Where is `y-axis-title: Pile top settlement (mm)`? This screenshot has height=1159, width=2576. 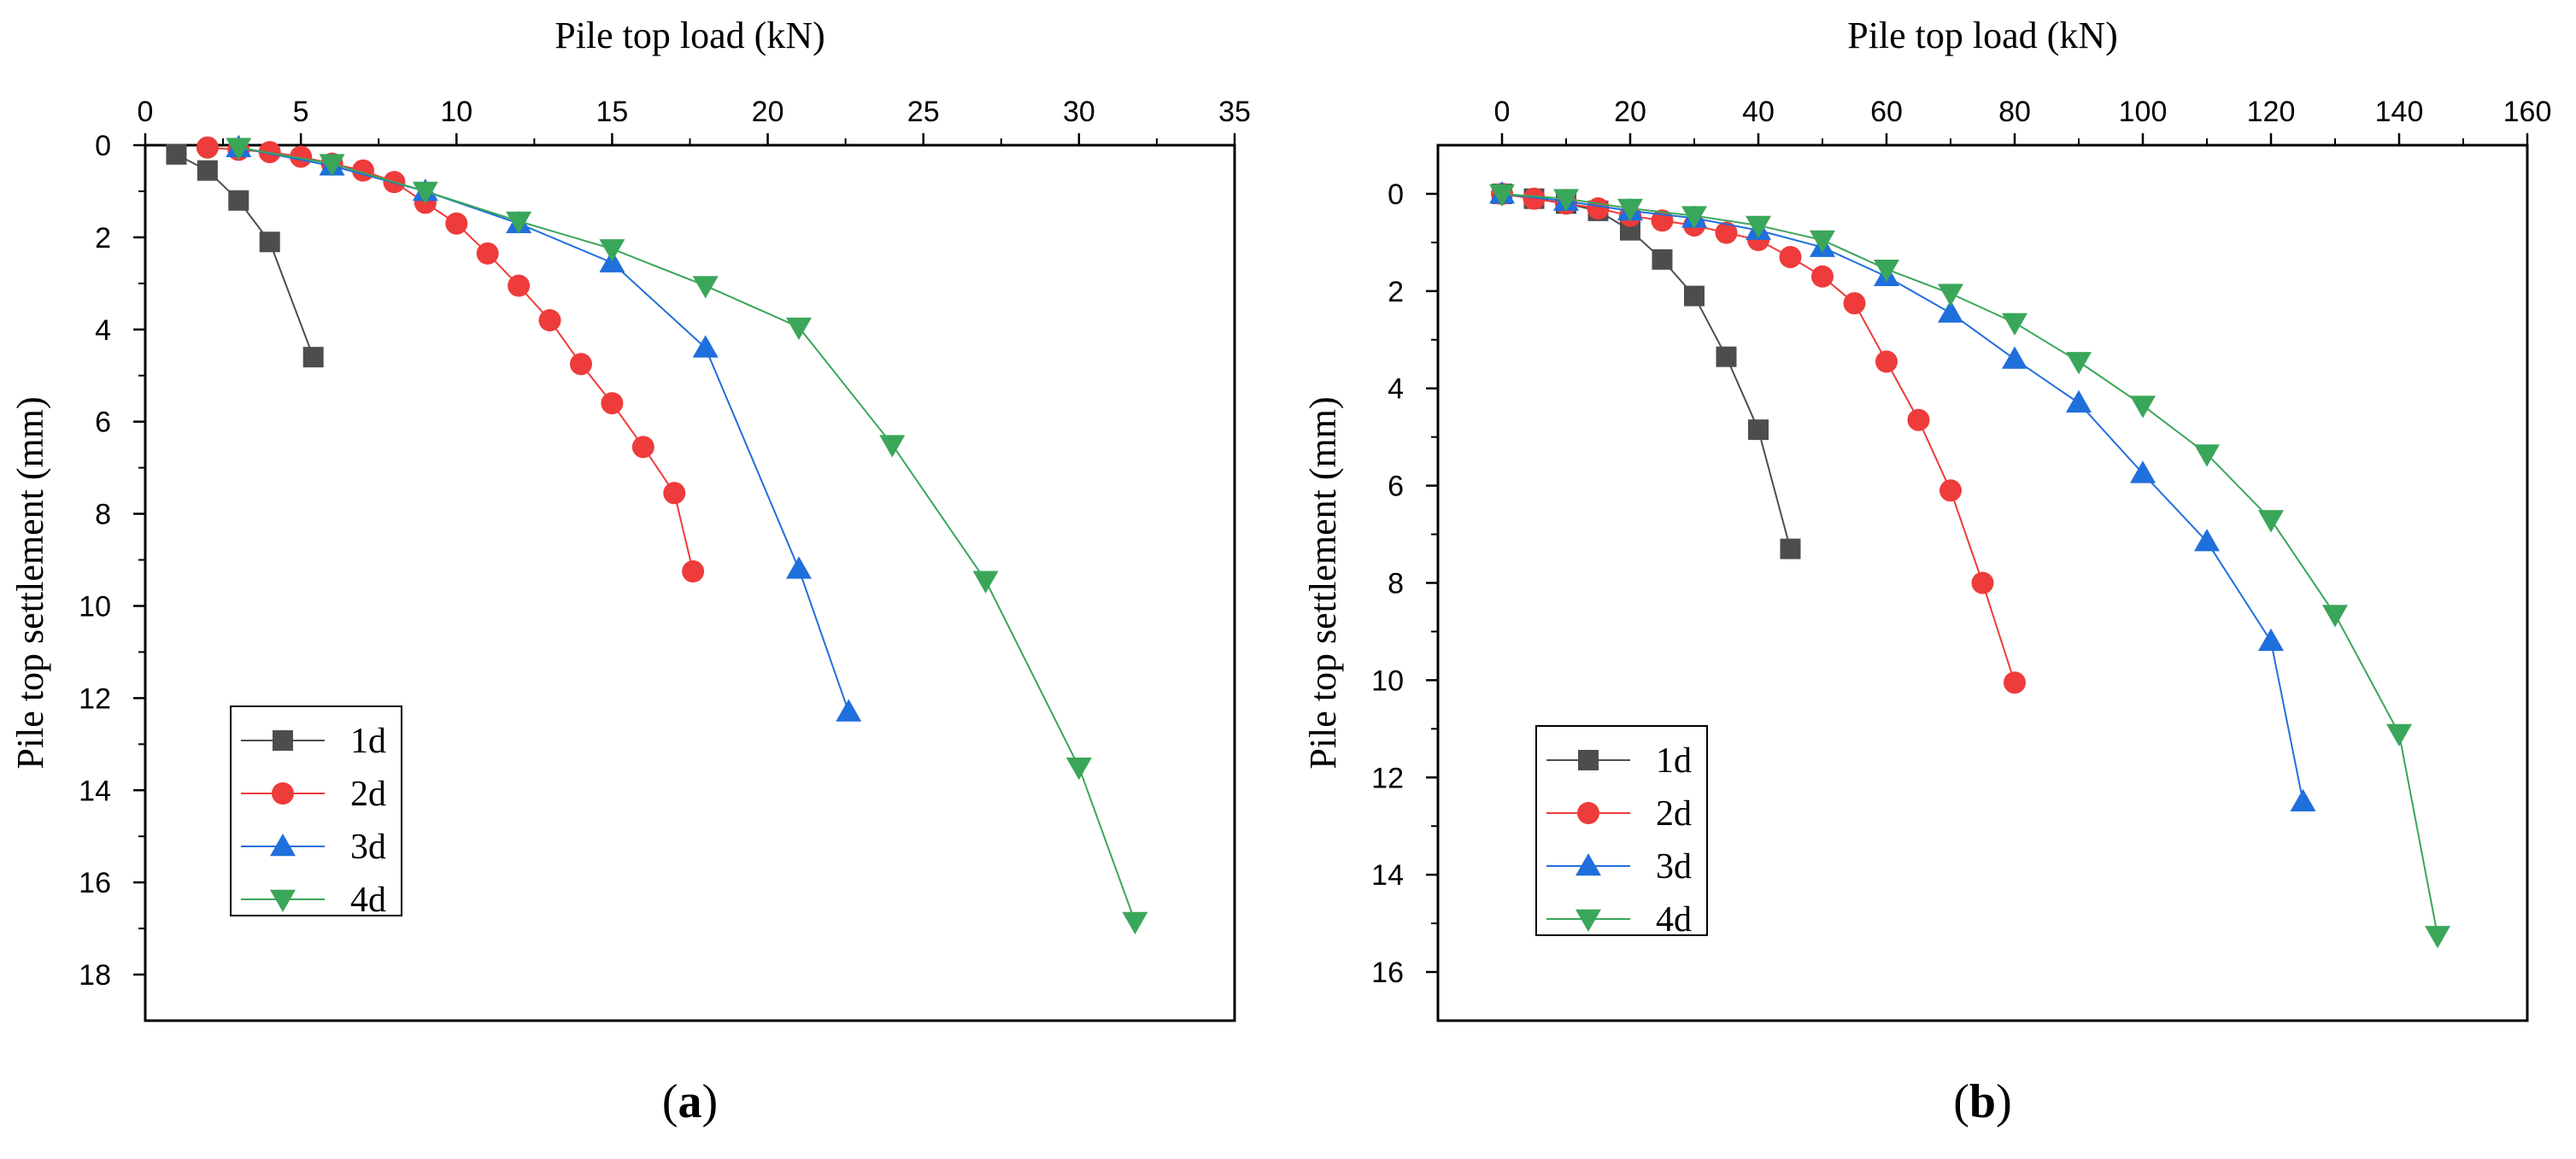
y-axis-title: Pile top settlement (mm) is located at coordinates (1323, 582).